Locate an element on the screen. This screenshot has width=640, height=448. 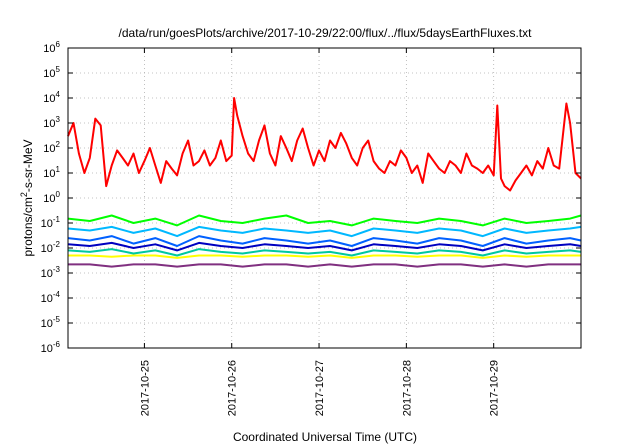
x-tick-label: 2017-10-26 is located at coordinates (233, 388).